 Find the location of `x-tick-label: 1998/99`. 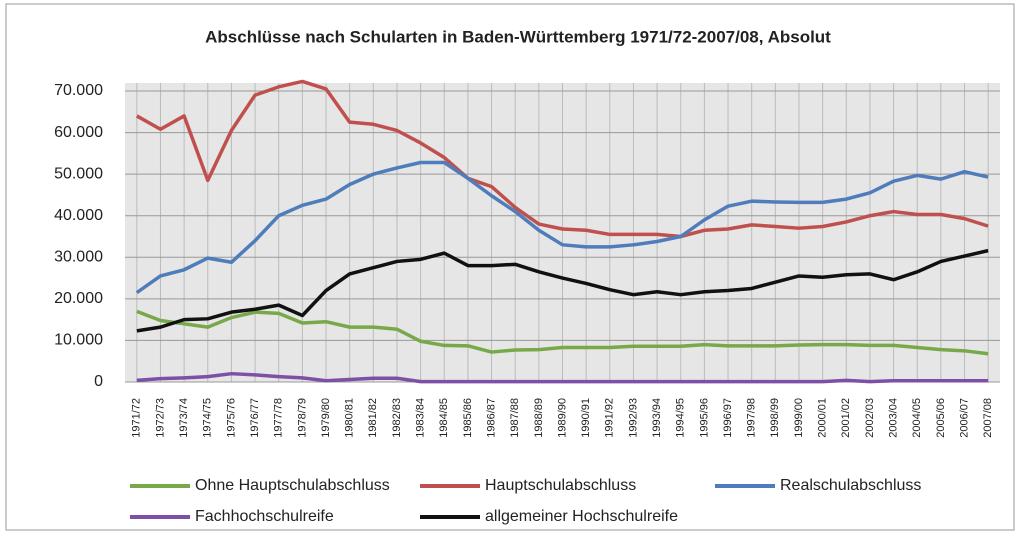

x-tick-label: 1998/99 is located at coordinates (775, 418).